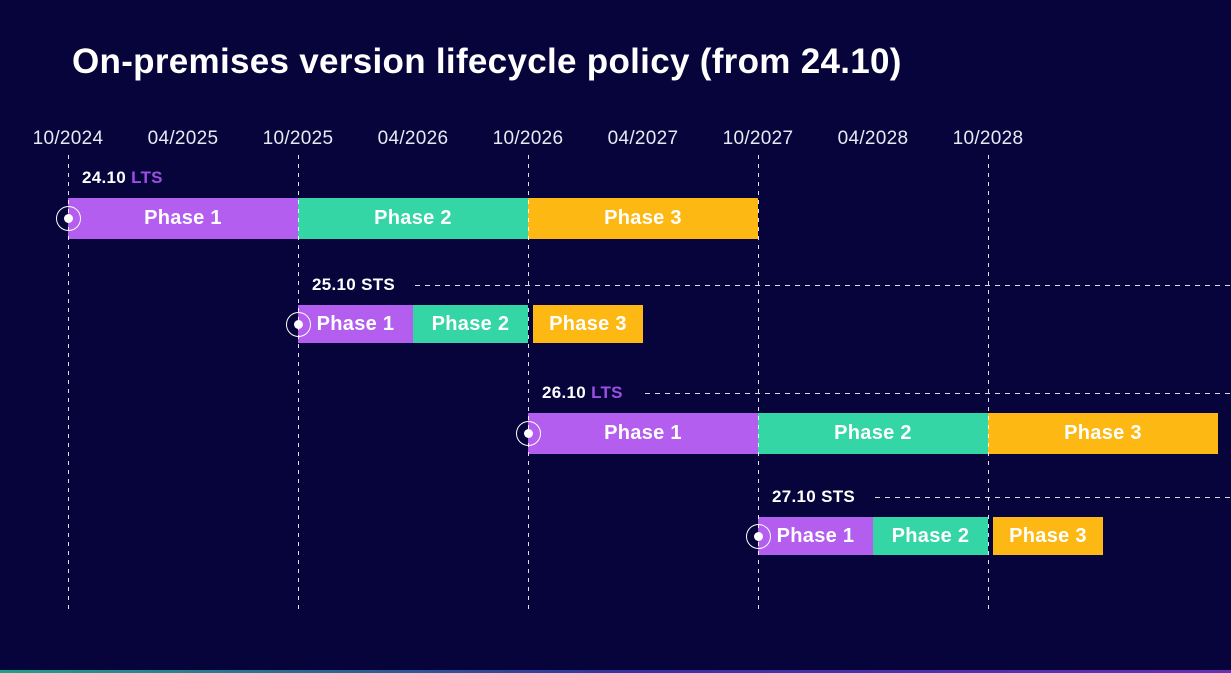 The width and height of the screenshot is (1231, 673). I want to click on version-label: 24.10 LTS, so click(122, 178).